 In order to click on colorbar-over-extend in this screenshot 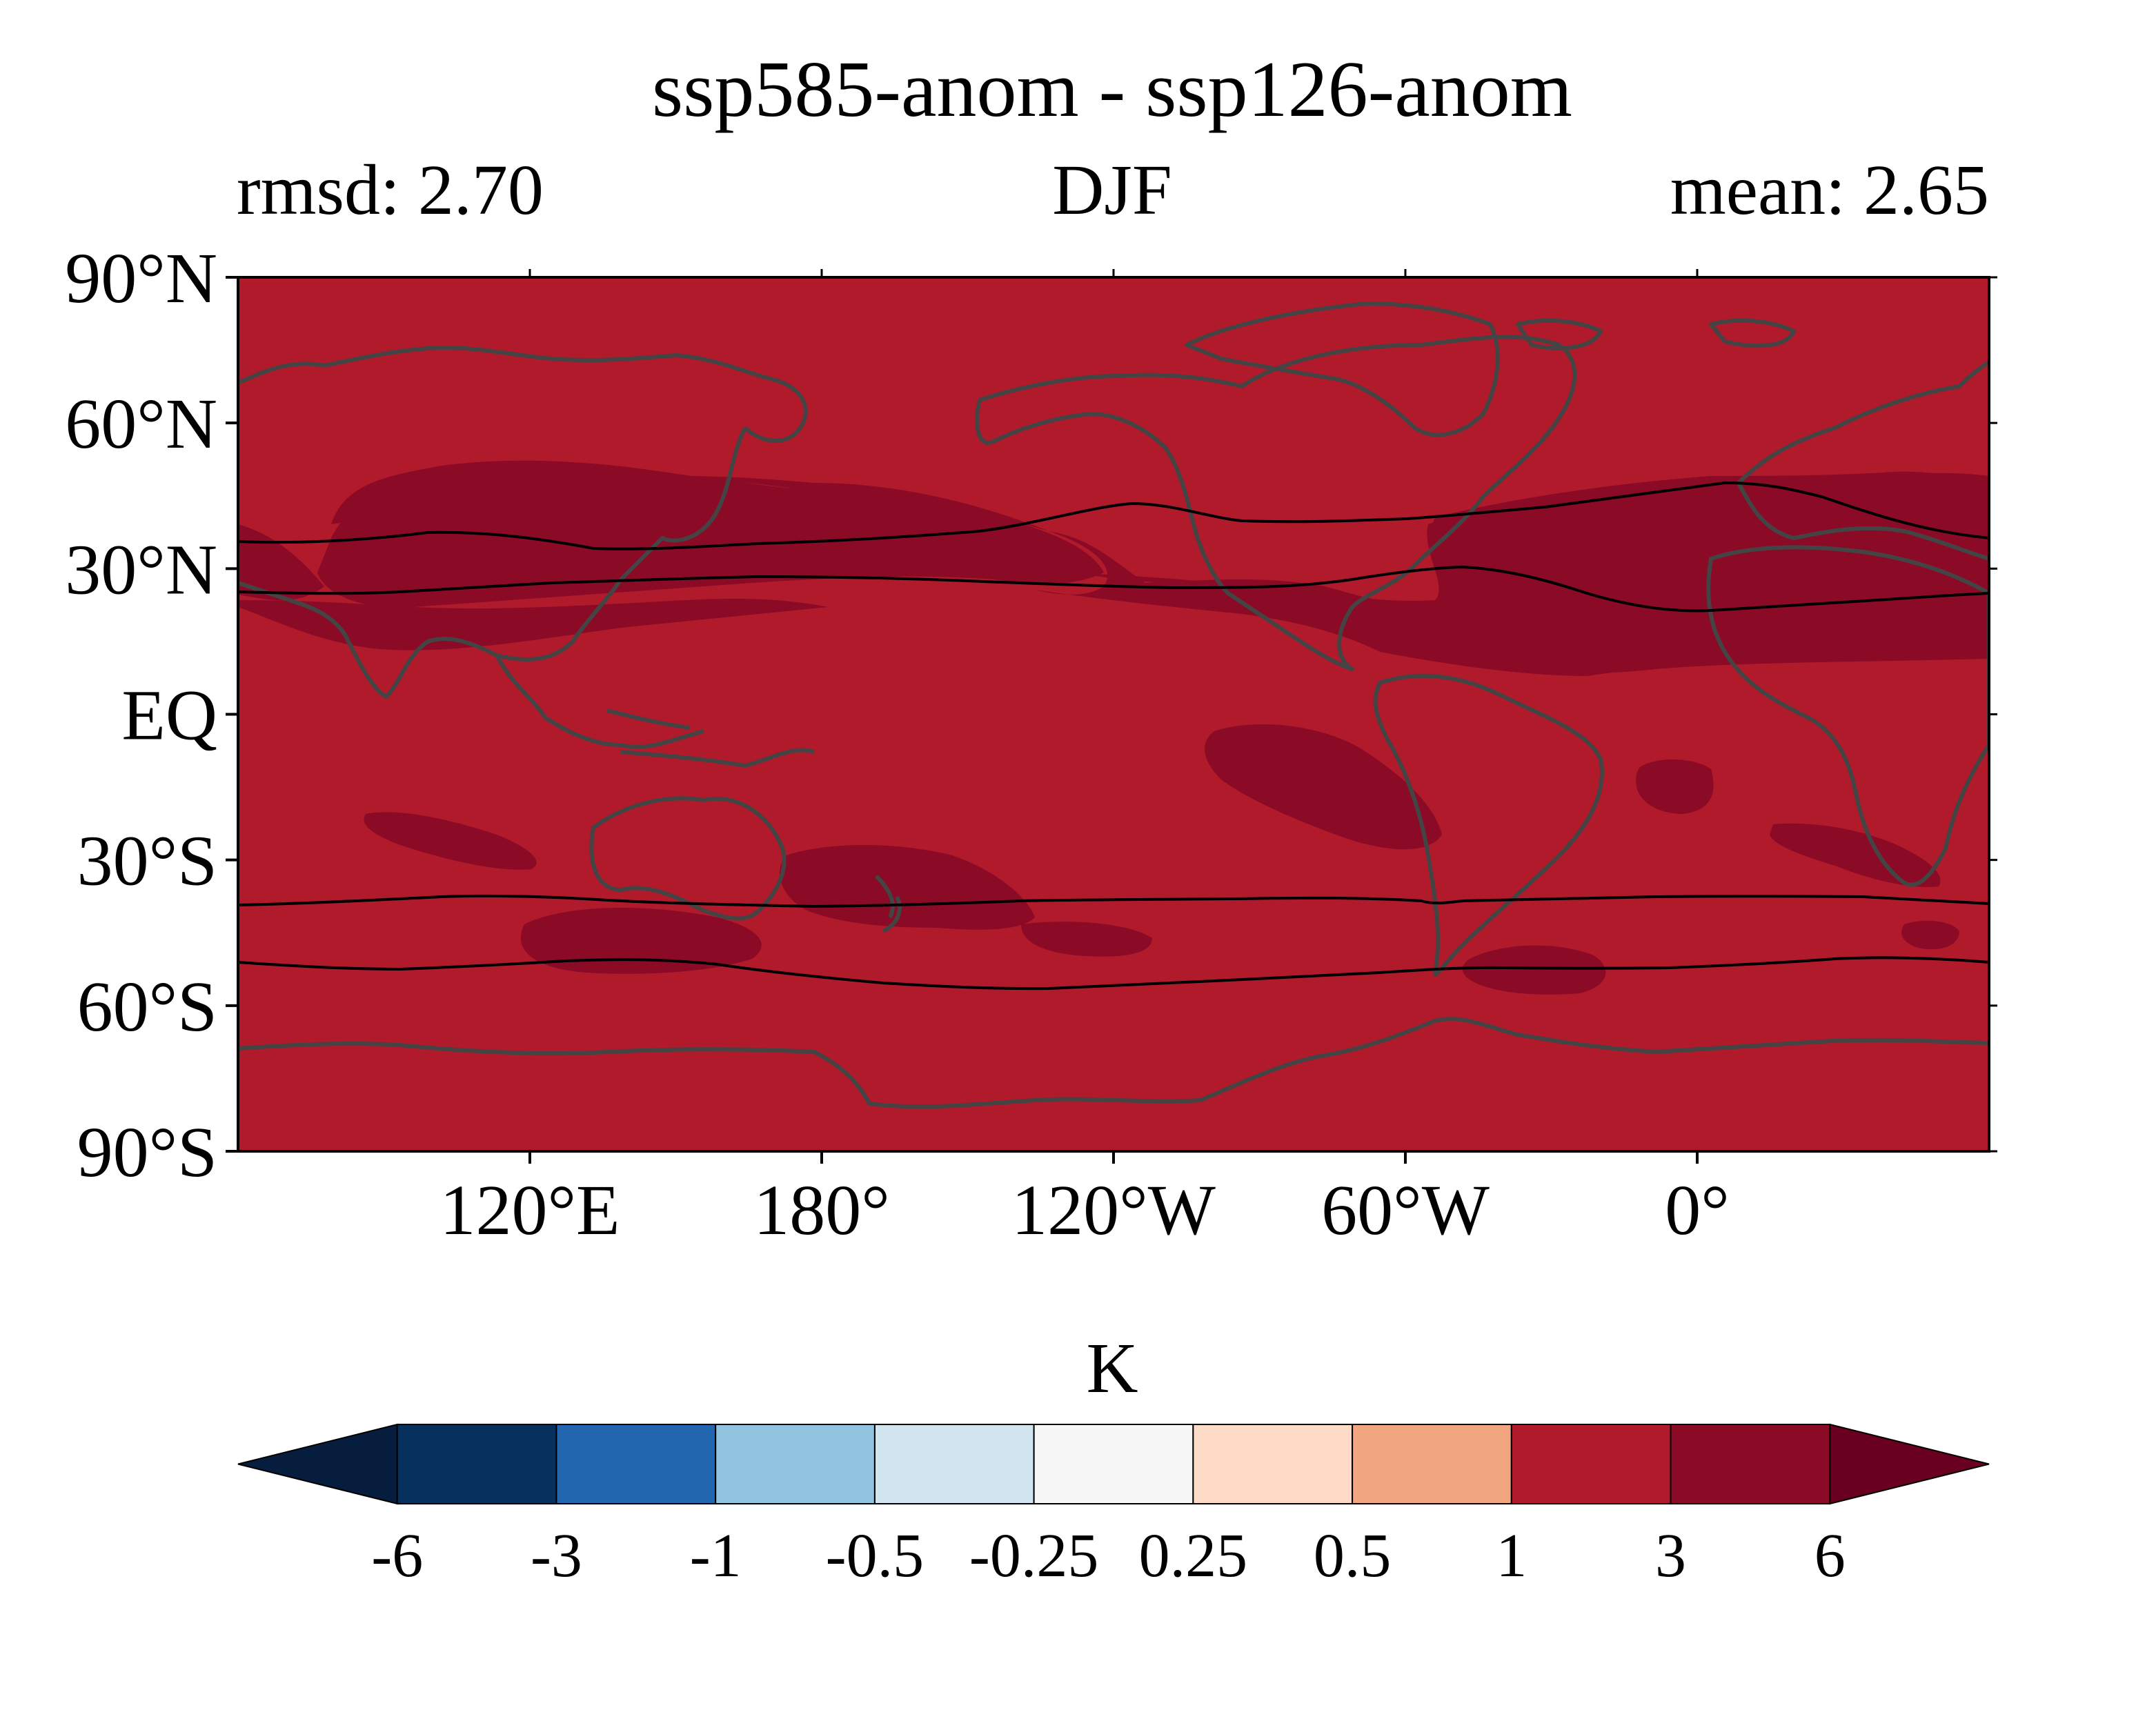, I will do `click(1909, 1464)`.